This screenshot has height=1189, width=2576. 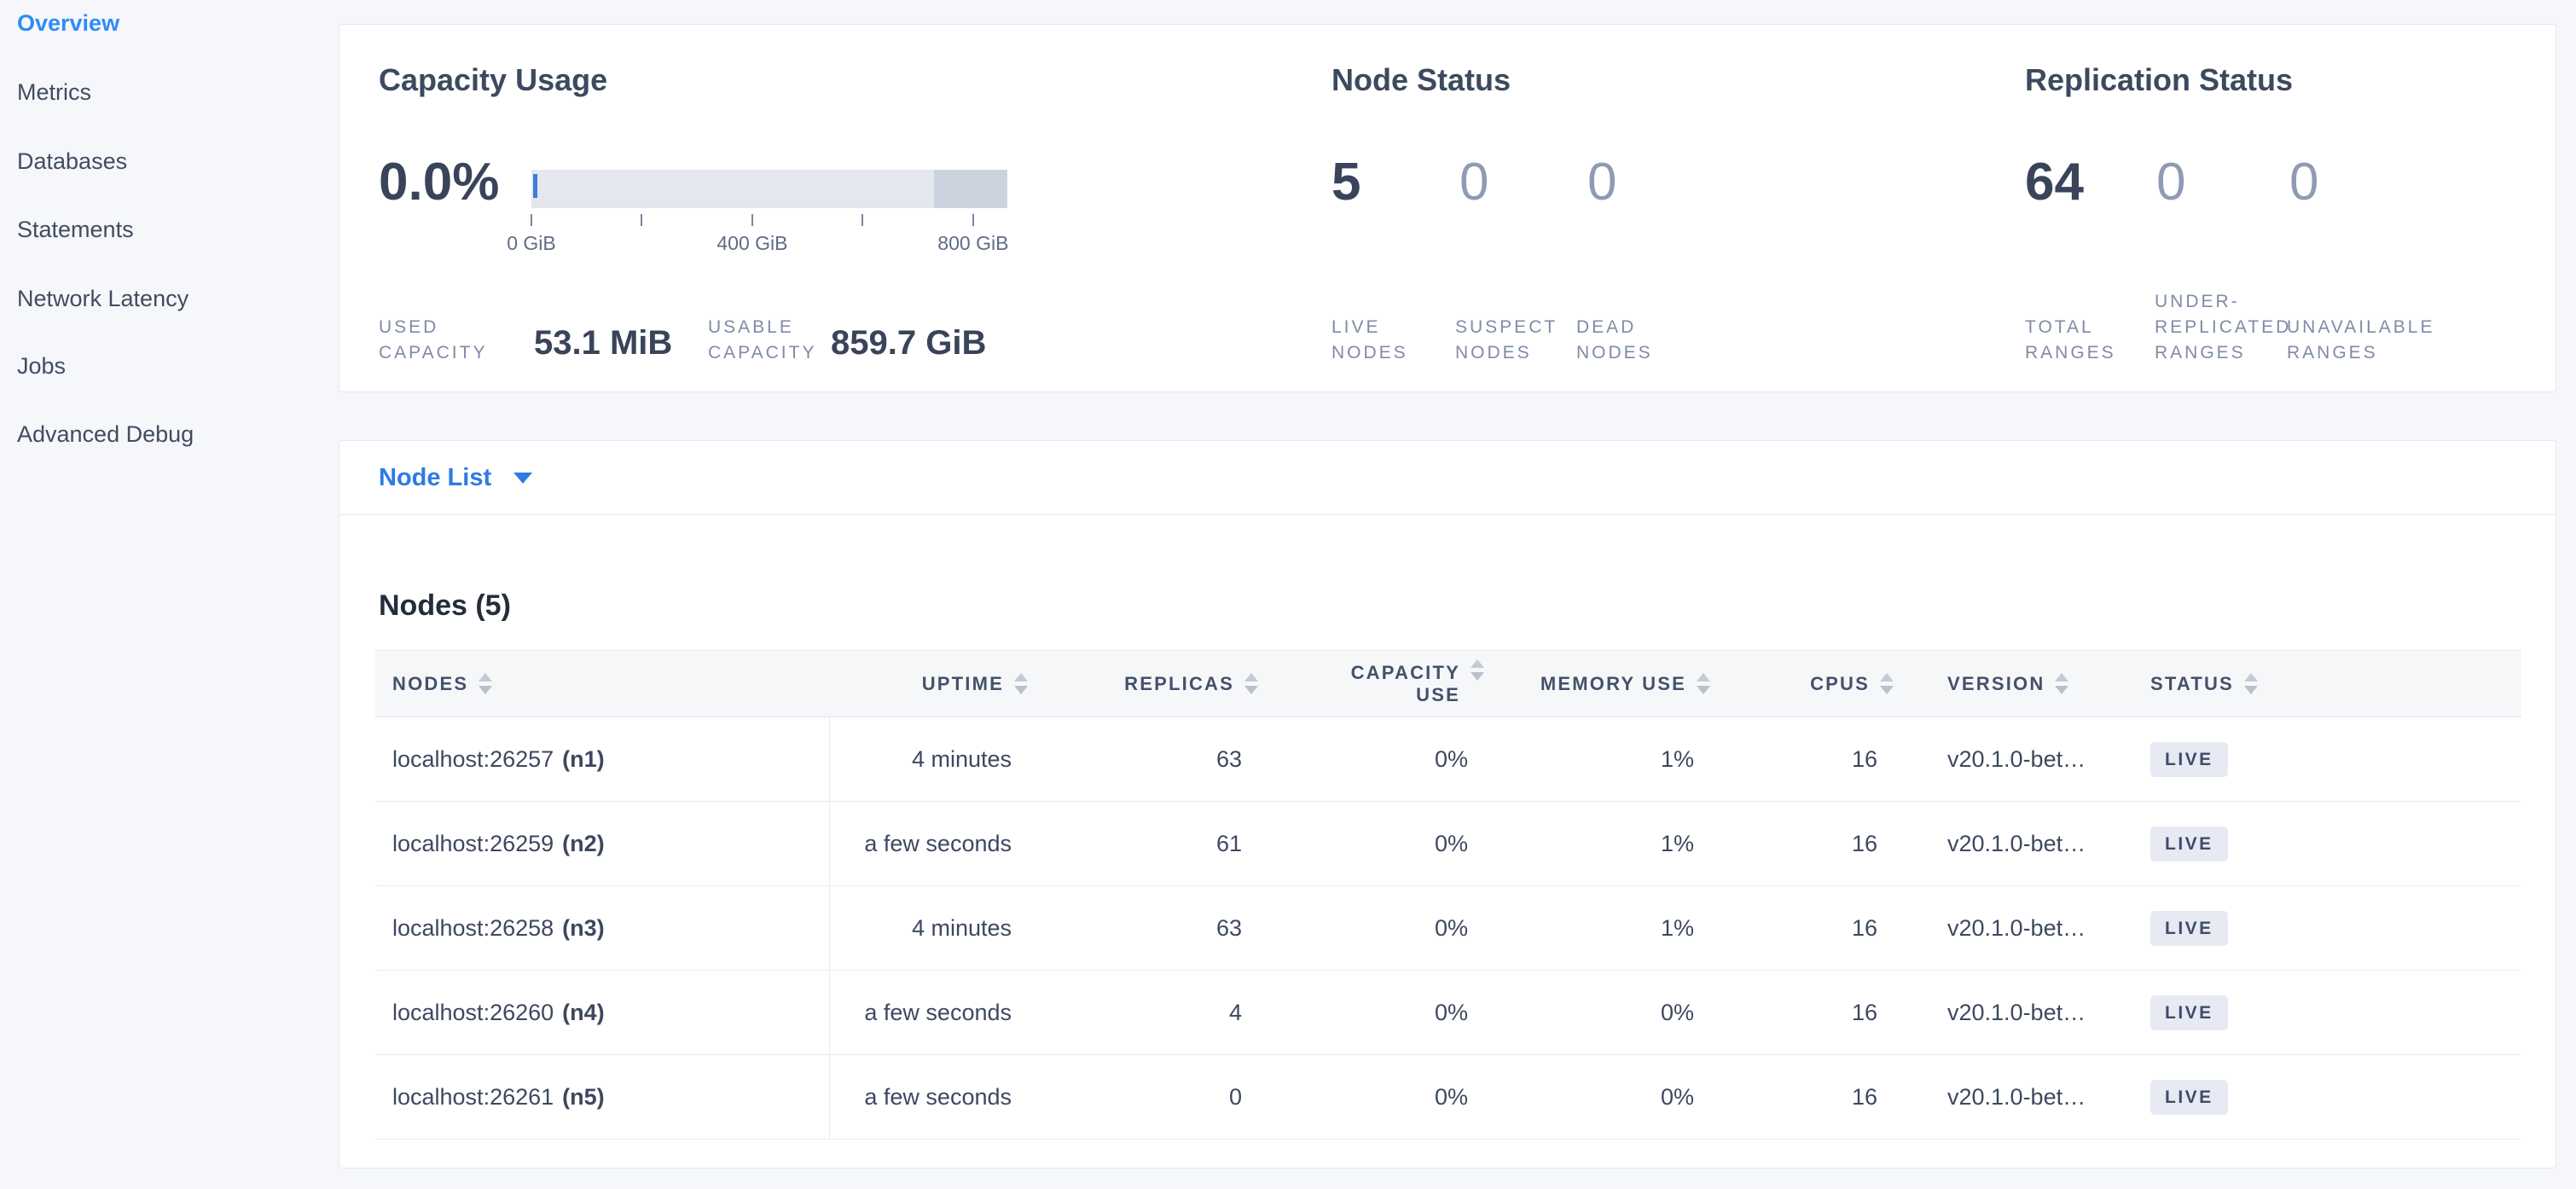 What do you see at coordinates (602, 683) in the screenshot?
I see `col-header-nodes: NODES` at bounding box center [602, 683].